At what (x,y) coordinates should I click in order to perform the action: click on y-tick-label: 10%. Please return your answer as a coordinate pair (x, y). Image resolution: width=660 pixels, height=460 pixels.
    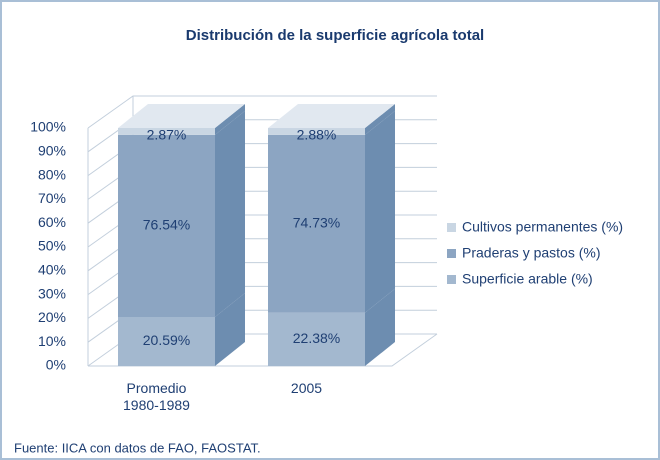
    Looking at the image, I should click on (52, 341).